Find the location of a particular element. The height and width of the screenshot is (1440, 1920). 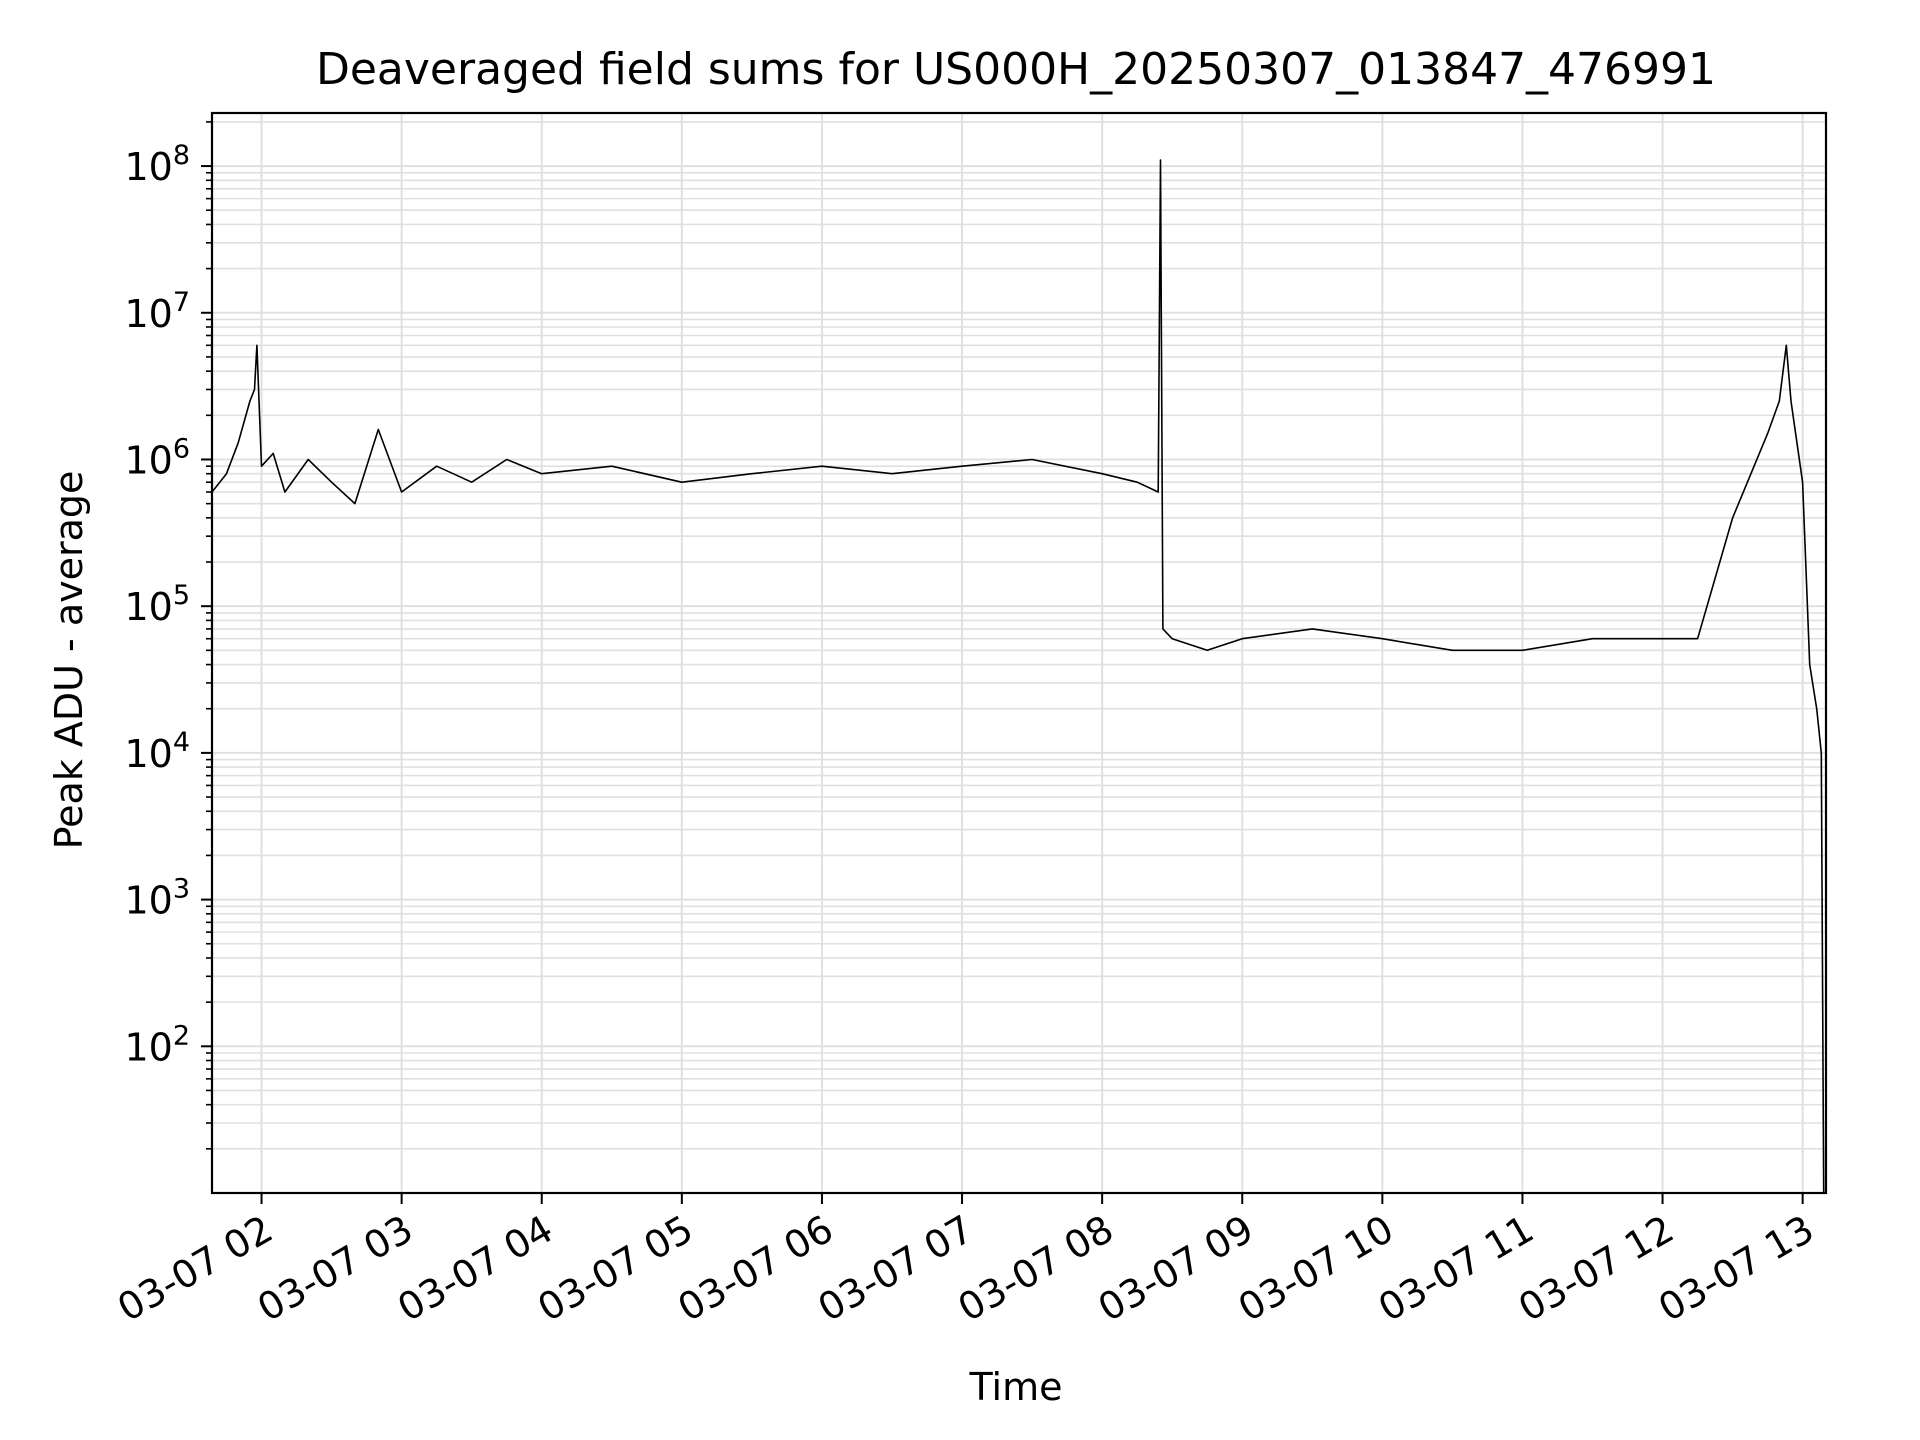

x-axis-label: Time is located at coordinates (1016, 1387).